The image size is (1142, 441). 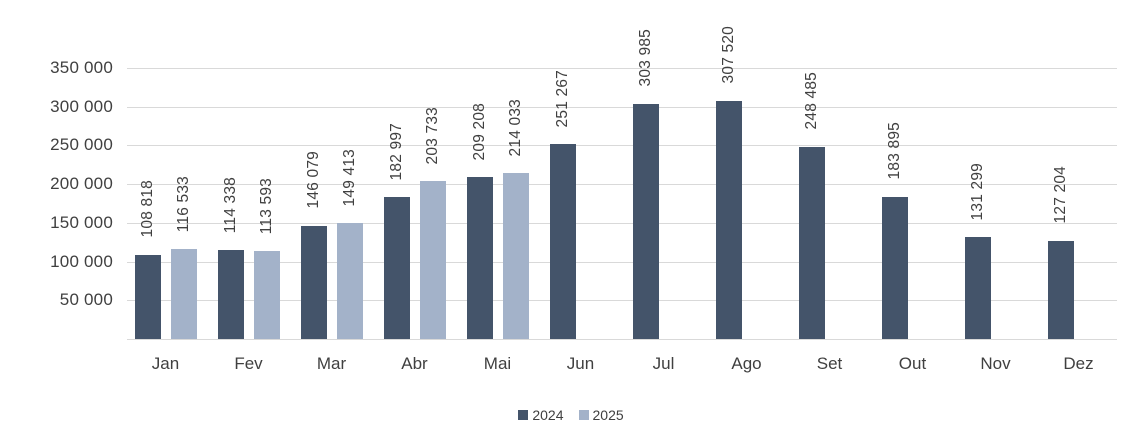 I want to click on x-axis-label-fev: Fev, so click(x=248, y=363).